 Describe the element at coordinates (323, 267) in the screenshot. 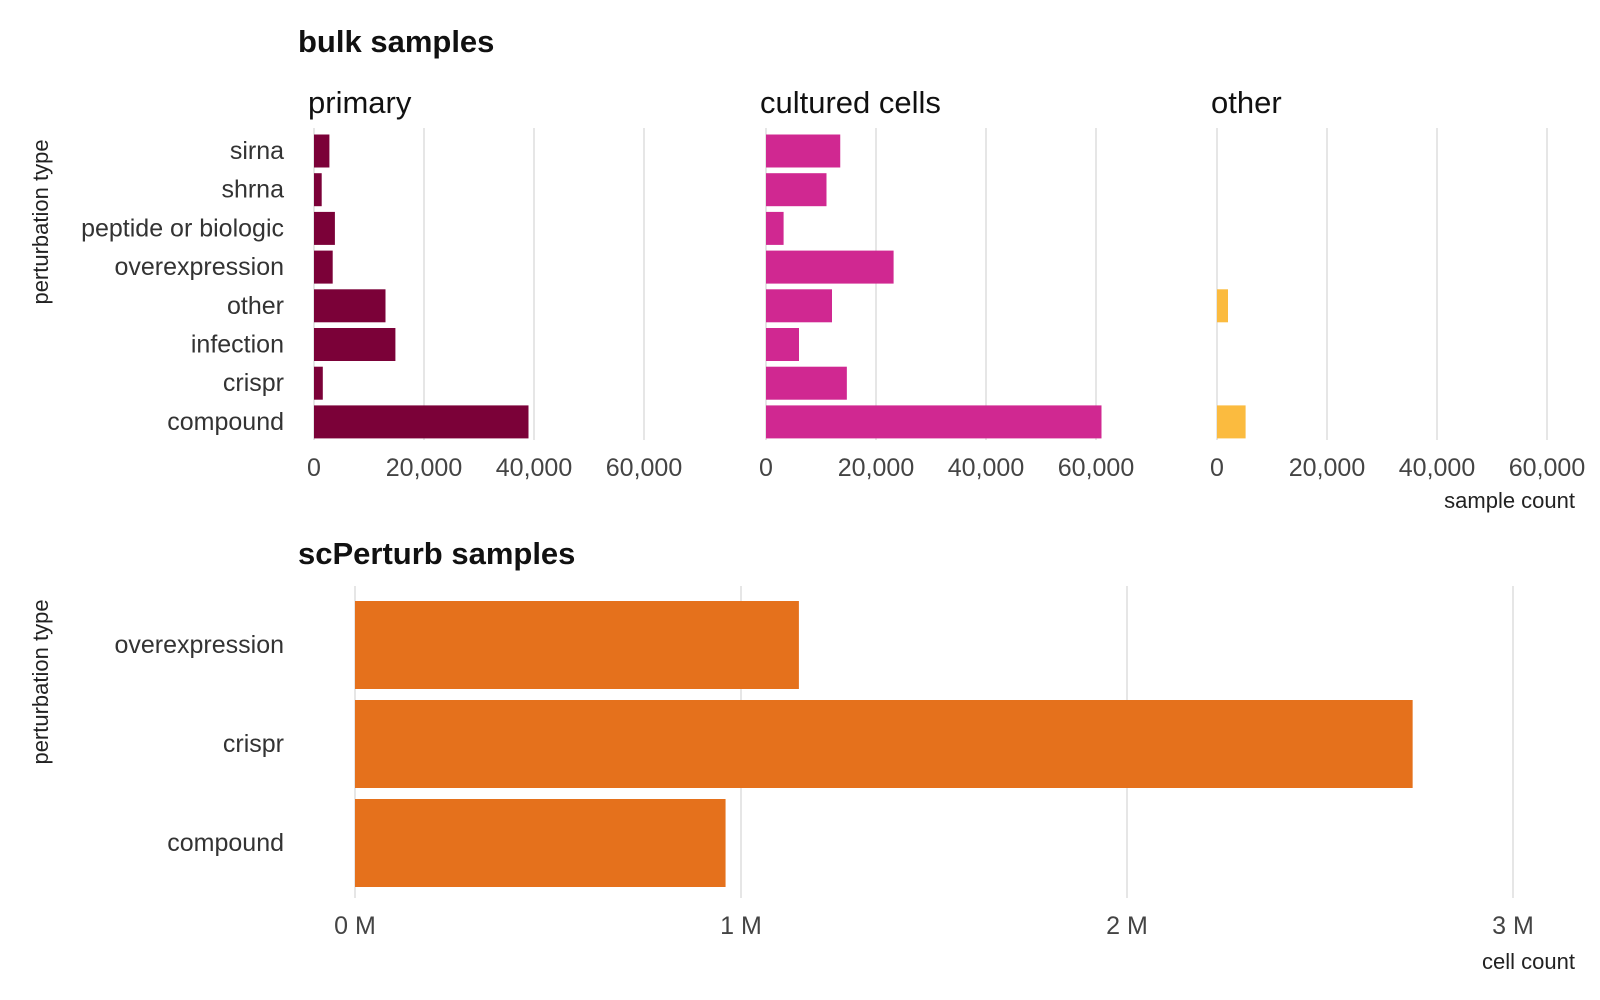

I see `bar-primary-overexpression` at that location.